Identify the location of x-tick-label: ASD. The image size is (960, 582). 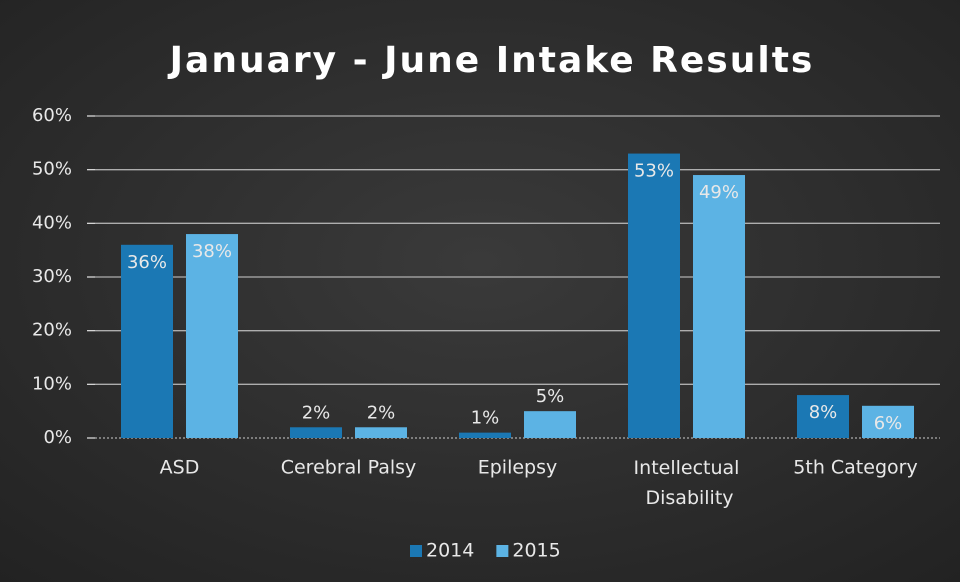
(180, 468).